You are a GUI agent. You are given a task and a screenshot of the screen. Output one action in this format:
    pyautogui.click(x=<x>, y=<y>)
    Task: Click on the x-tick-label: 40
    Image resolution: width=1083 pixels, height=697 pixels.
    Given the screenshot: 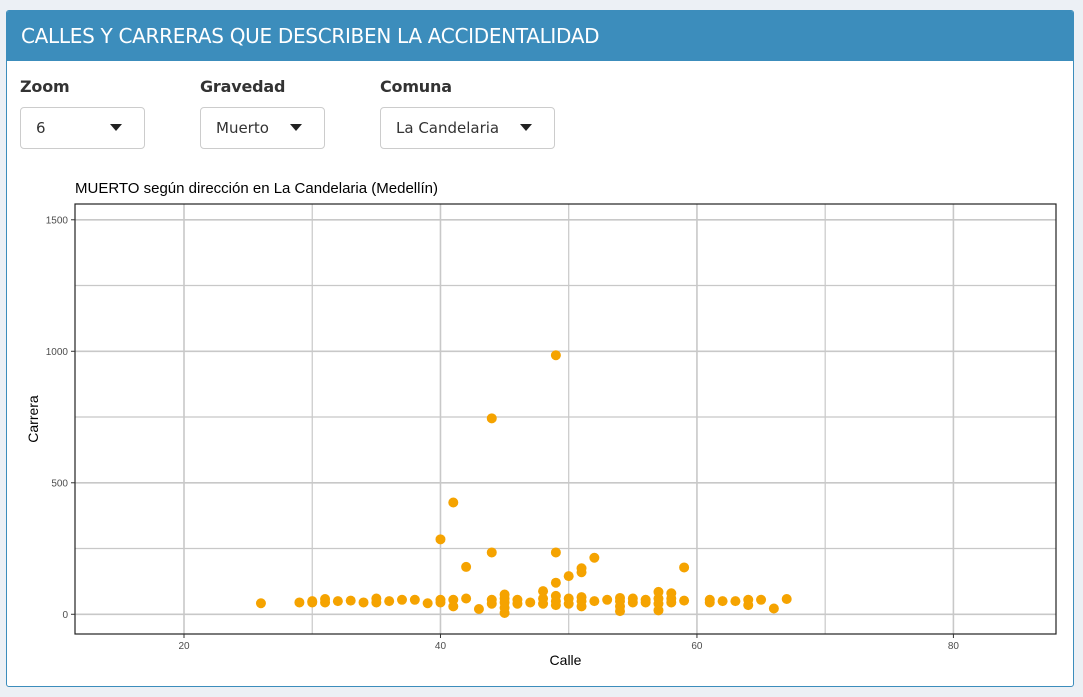 What is the action you would take?
    pyautogui.click(x=441, y=646)
    